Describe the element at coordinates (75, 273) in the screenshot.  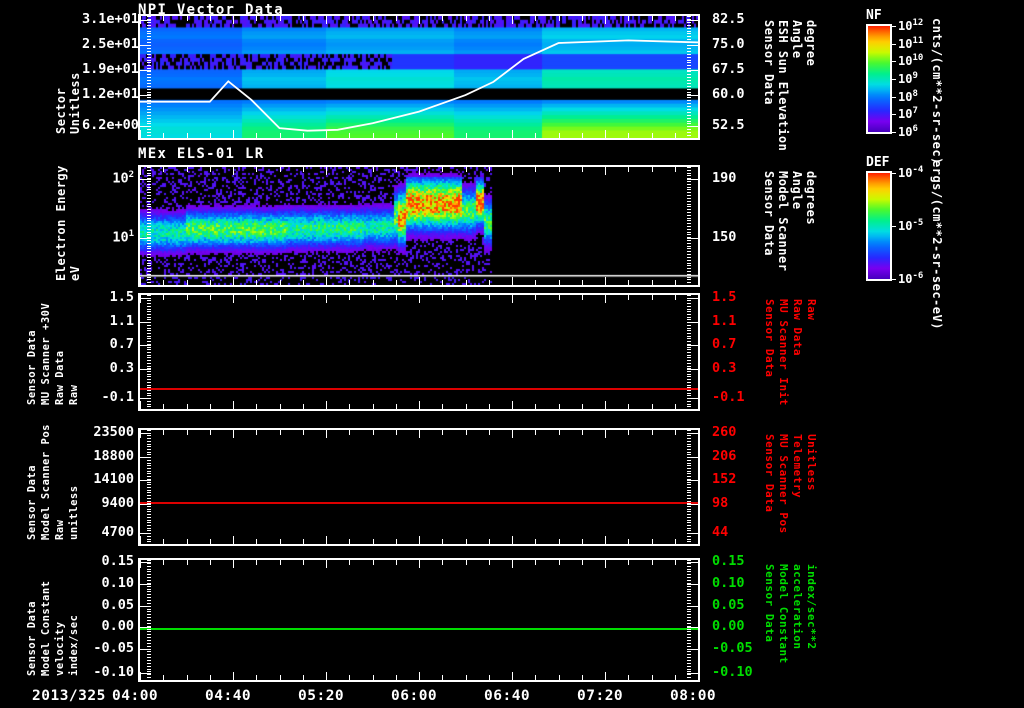
I see `axis-title-left-p2: eV` at that location.